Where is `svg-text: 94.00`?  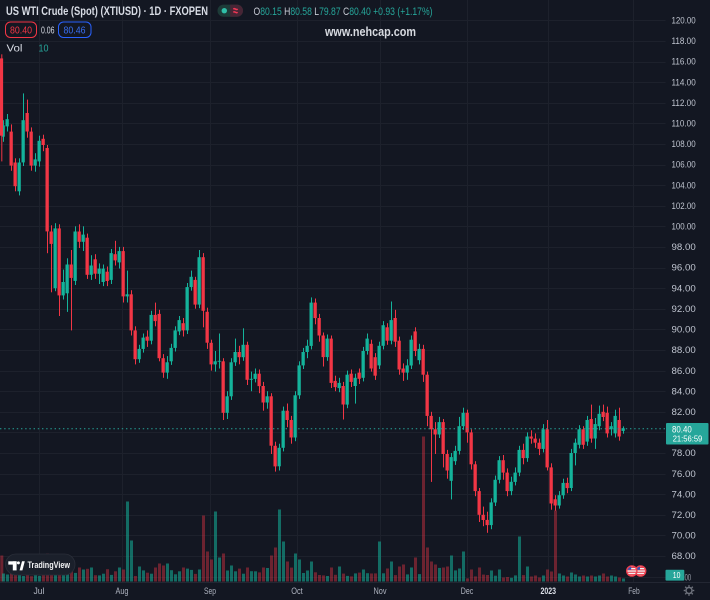
svg-text: 94.00 is located at coordinates (684, 288).